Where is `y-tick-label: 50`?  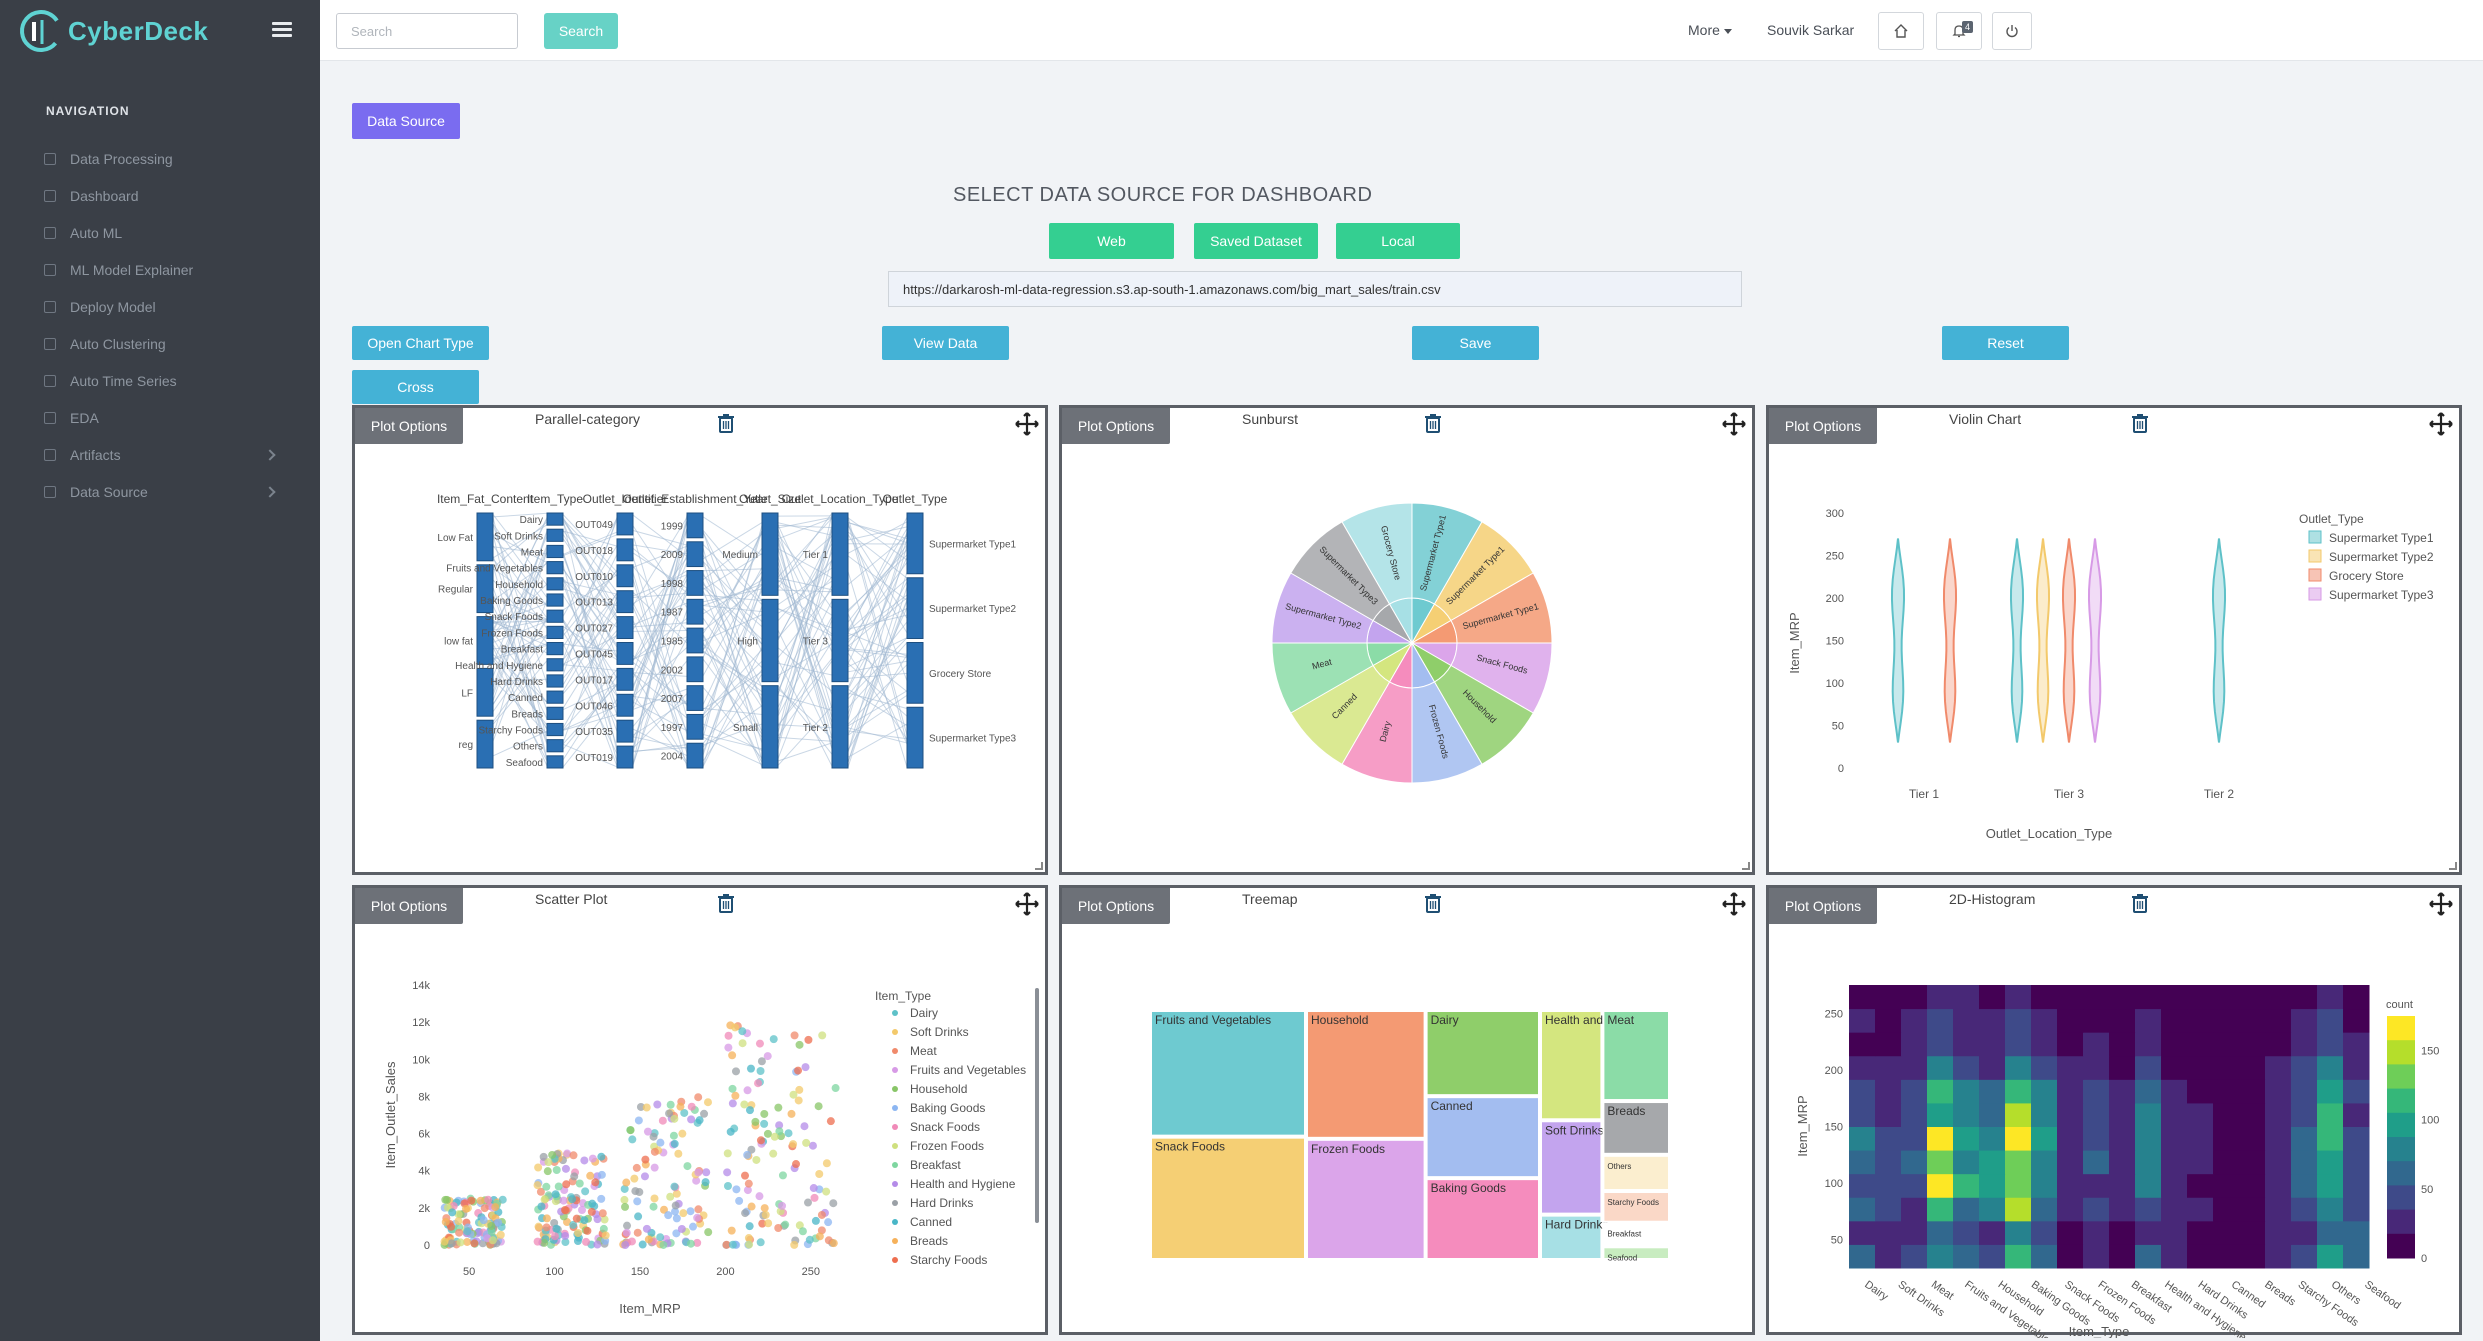 y-tick-label: 50 is located at coordinates (1838, 727).